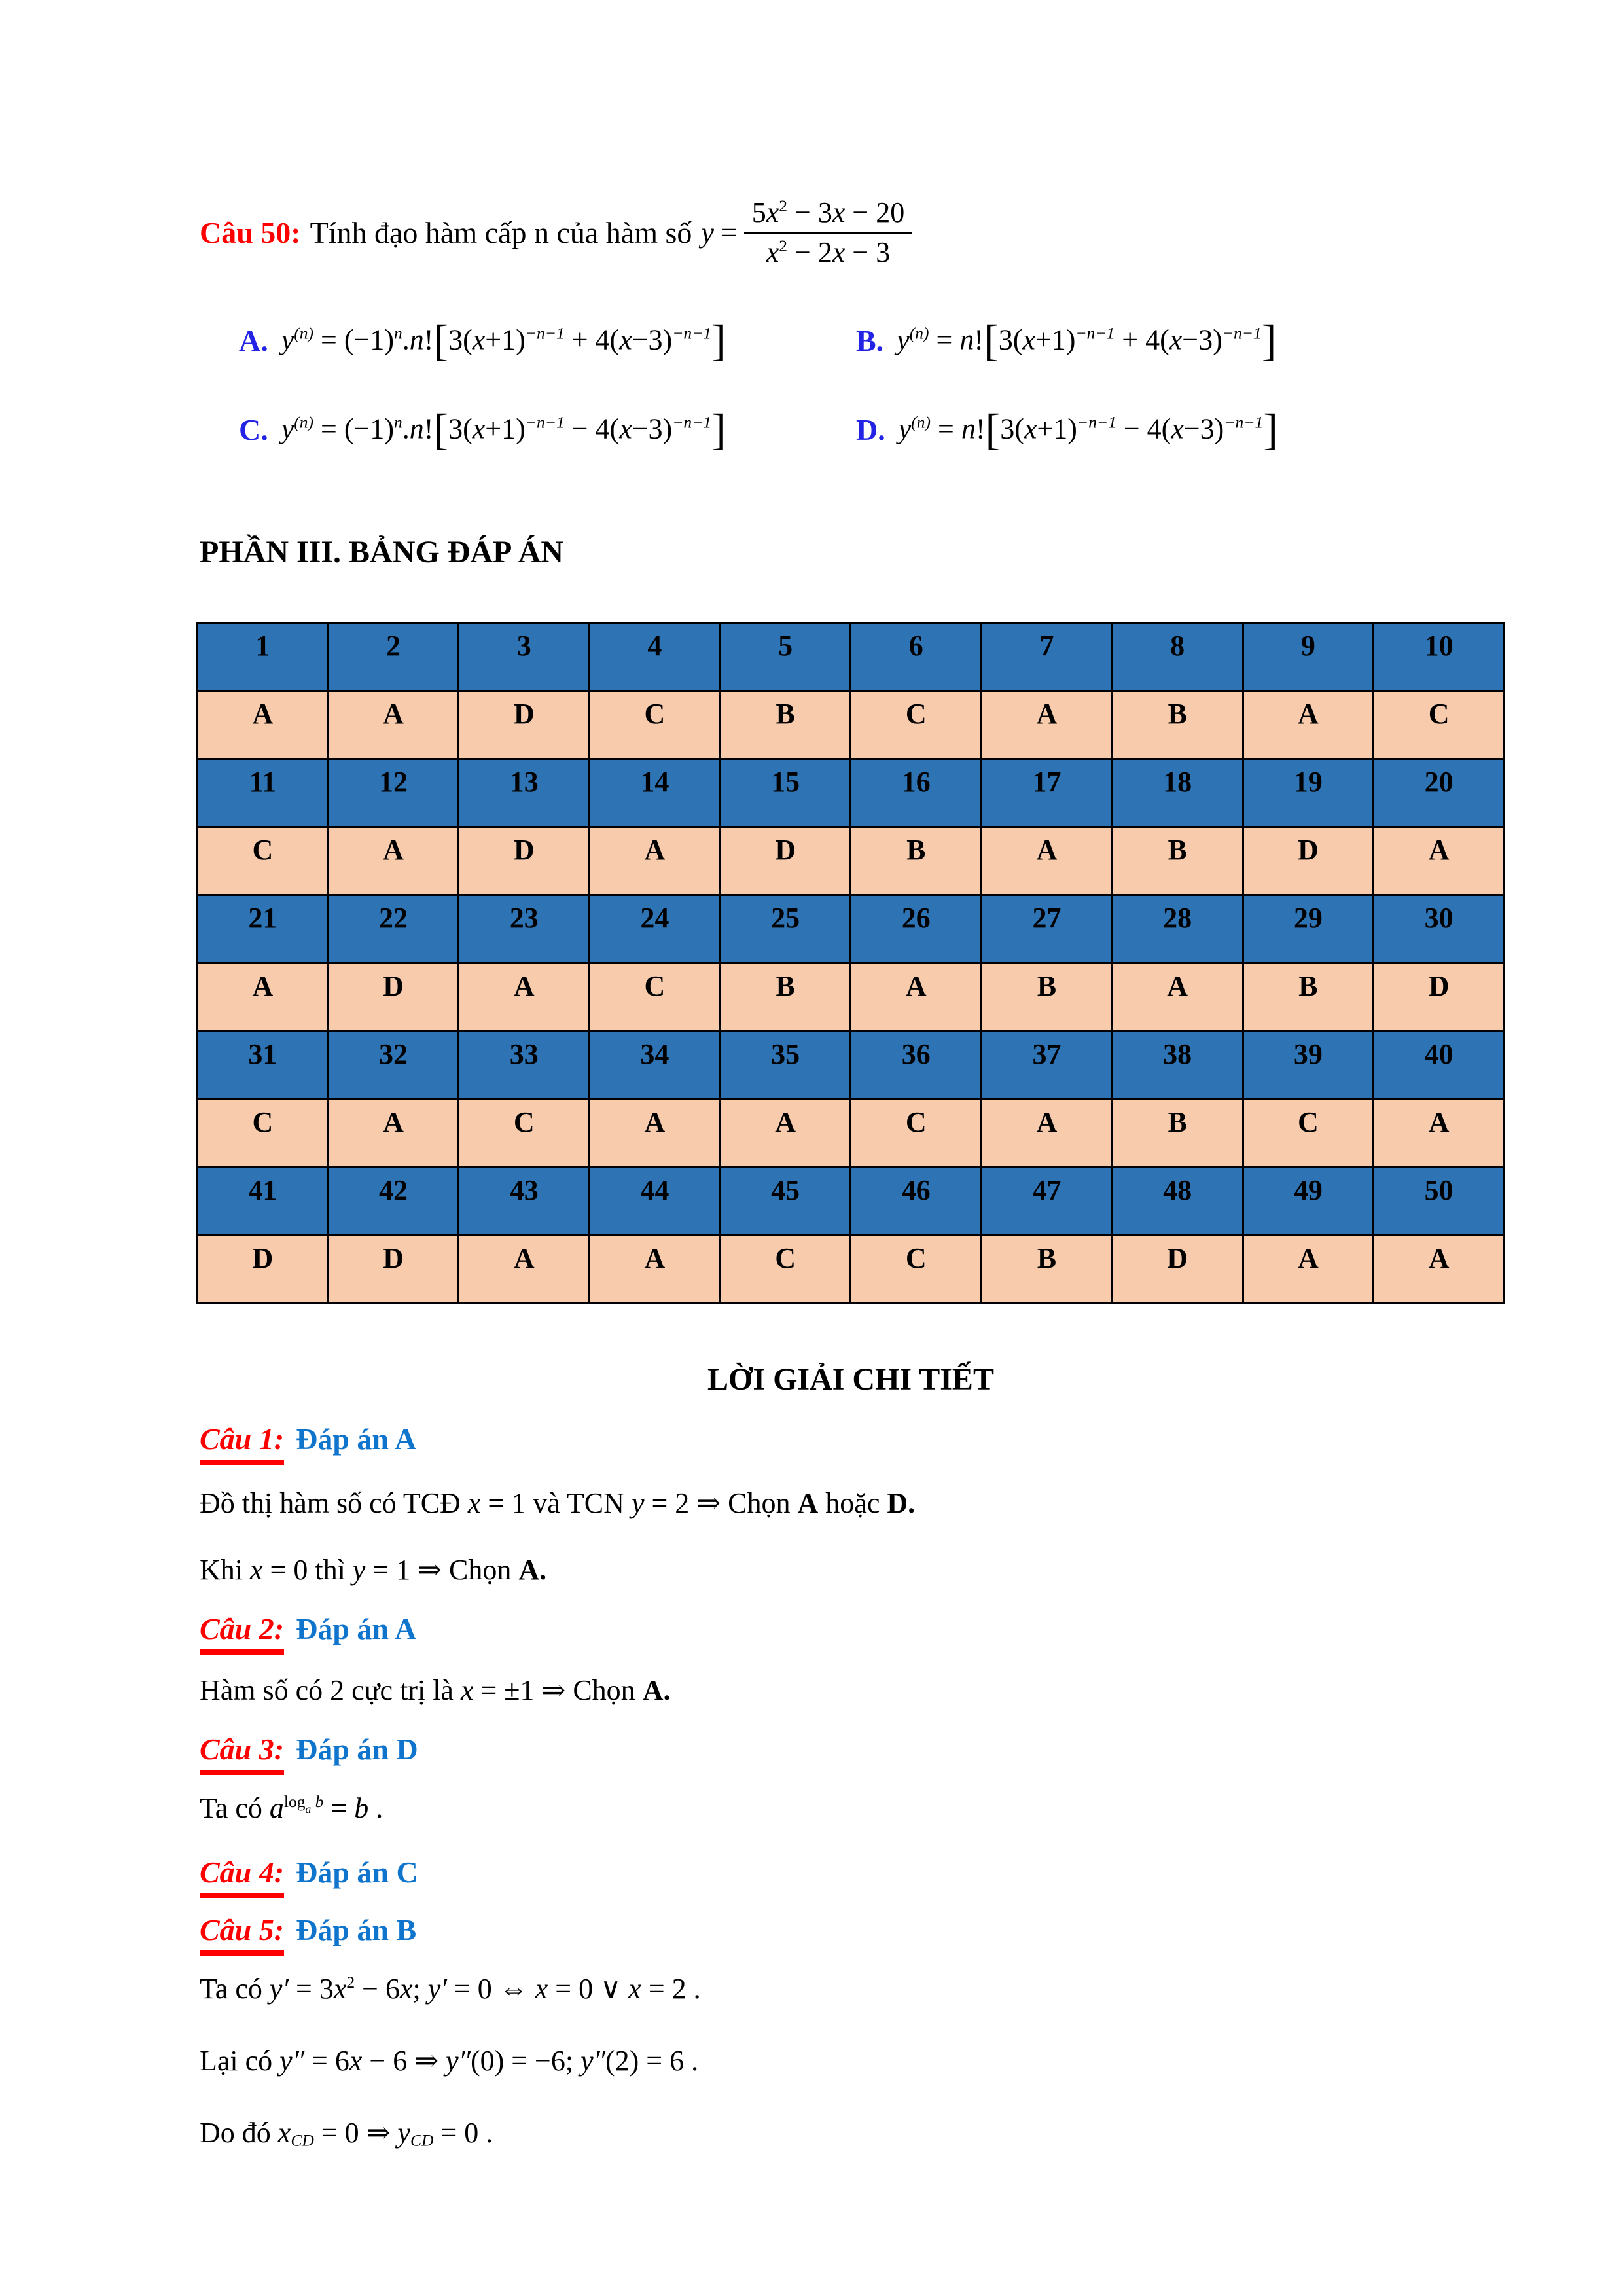 Image resolution: width=1623 pixels, height=2296 pixels. I want to click on text-run: − 2, so click(810, 252).